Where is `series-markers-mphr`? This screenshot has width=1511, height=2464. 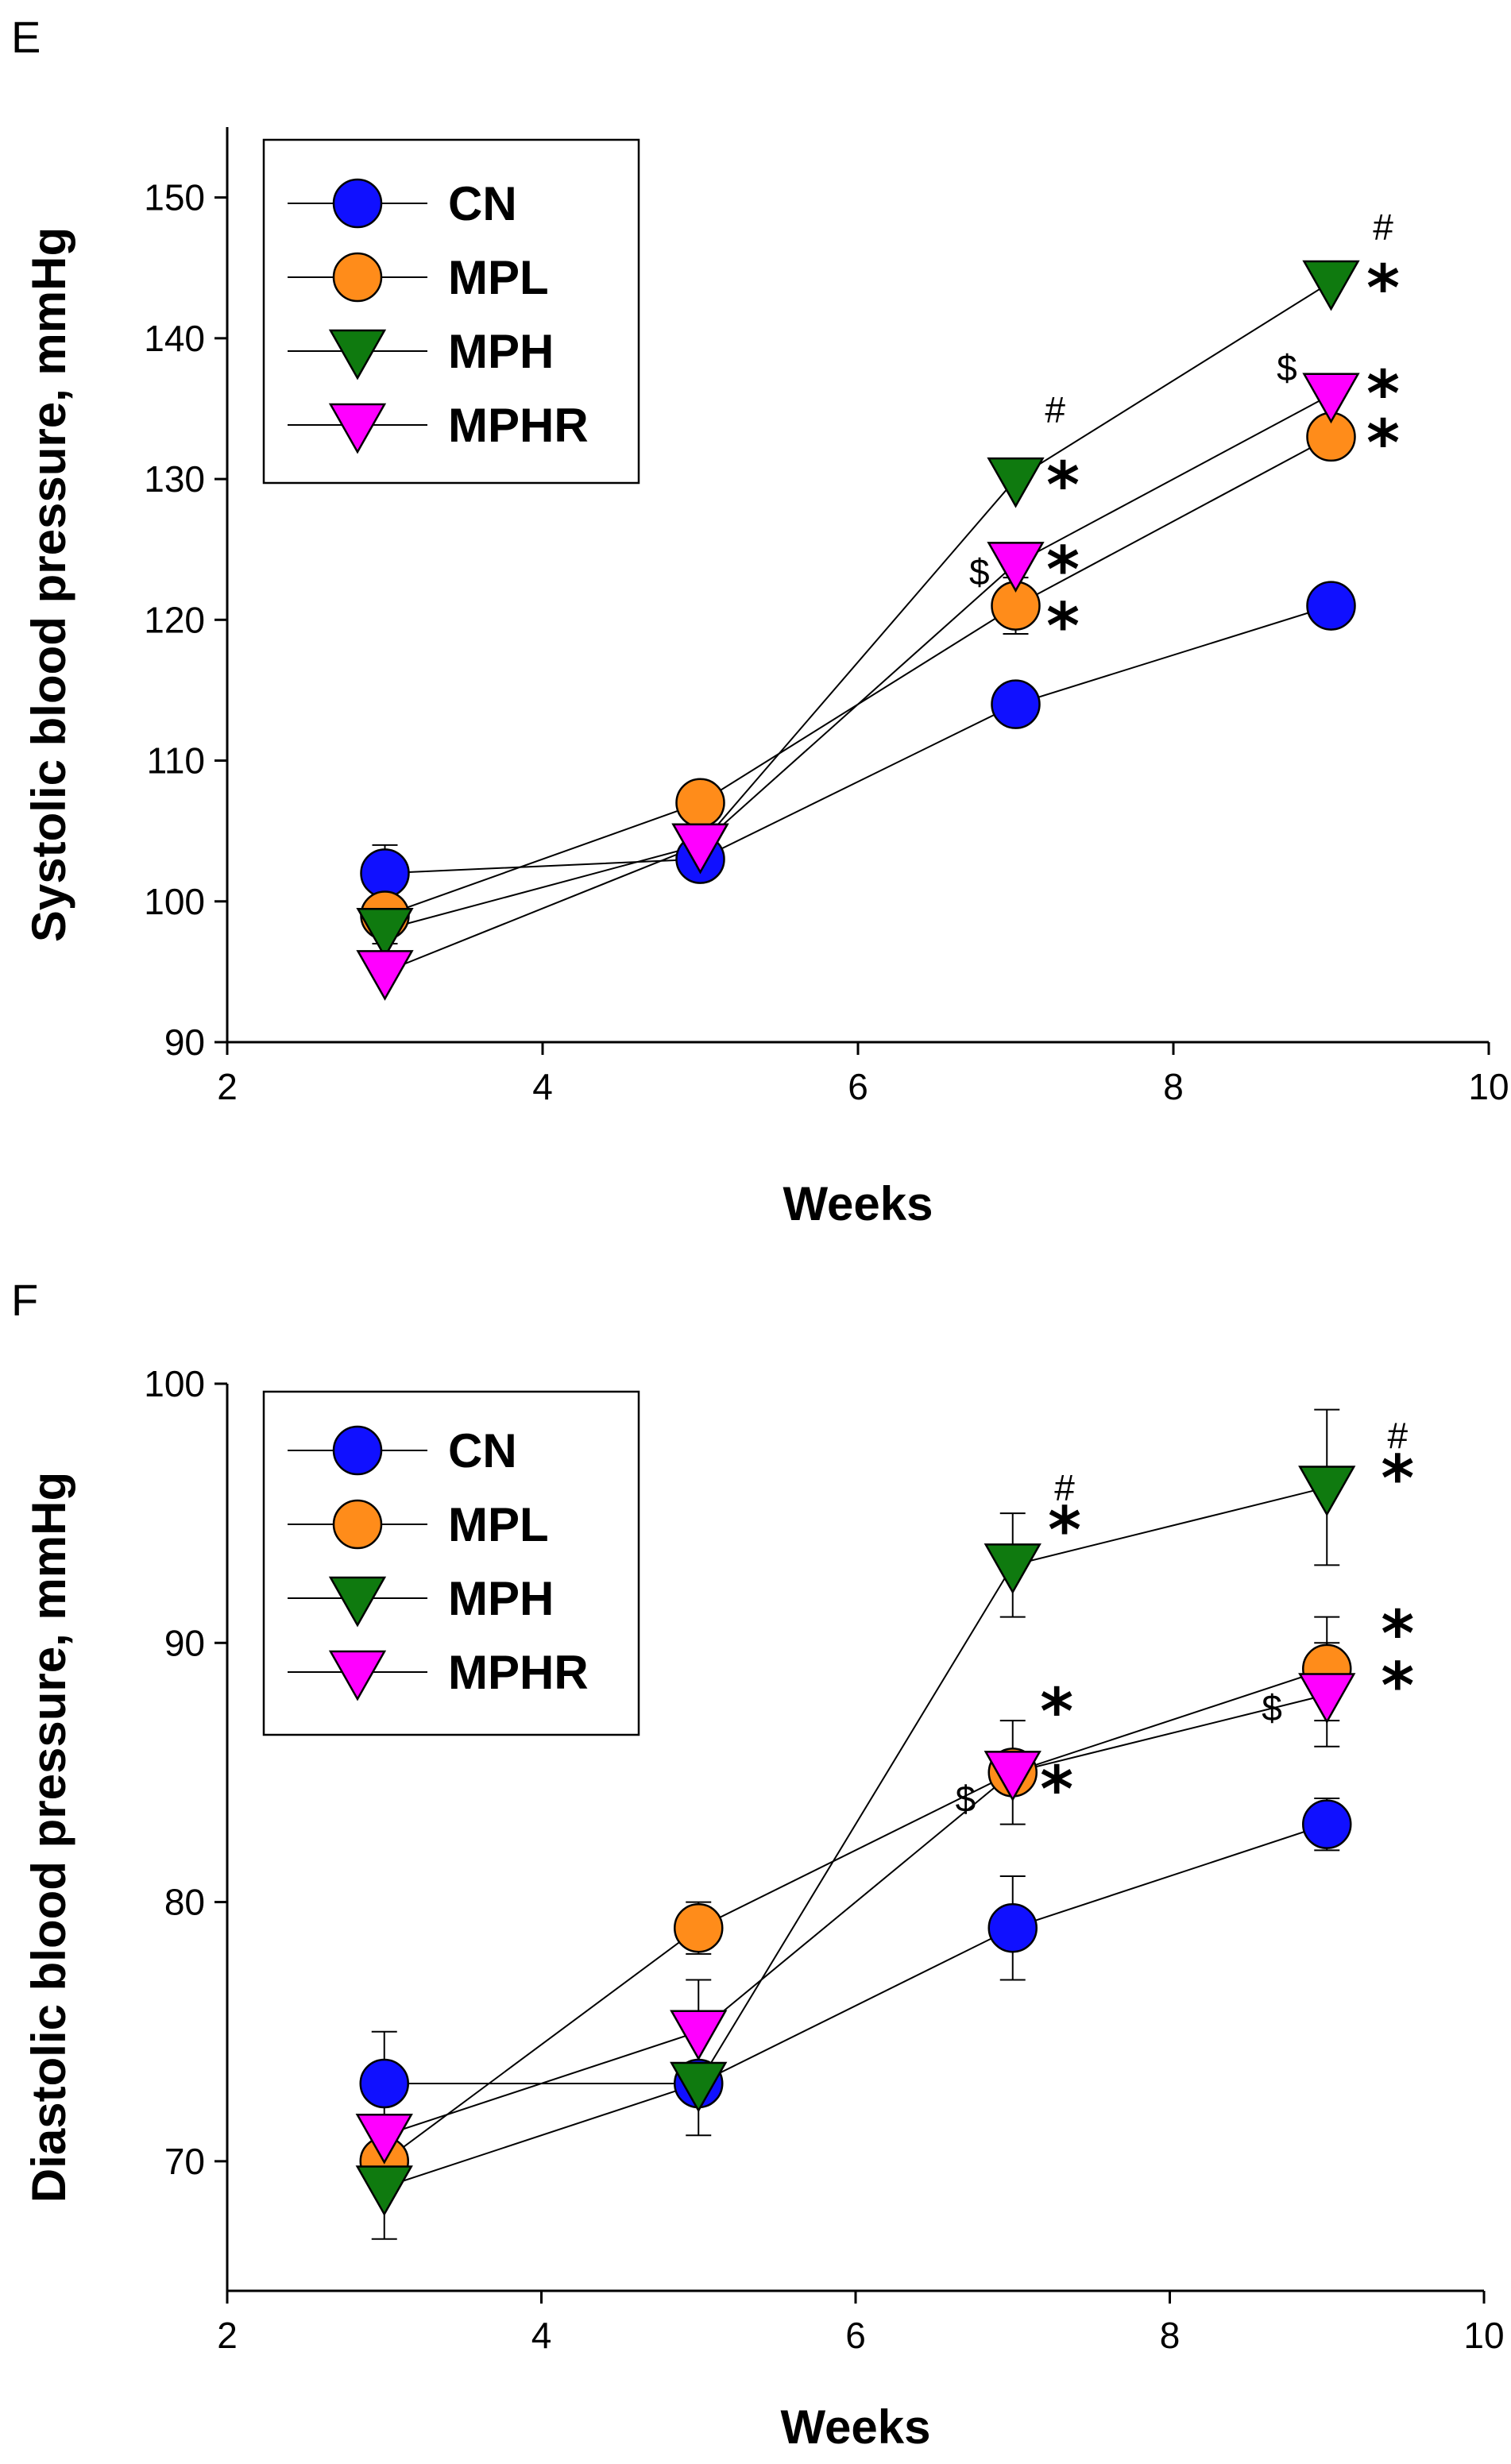 series-markers-mphr is located at coordinates (855, 1919).